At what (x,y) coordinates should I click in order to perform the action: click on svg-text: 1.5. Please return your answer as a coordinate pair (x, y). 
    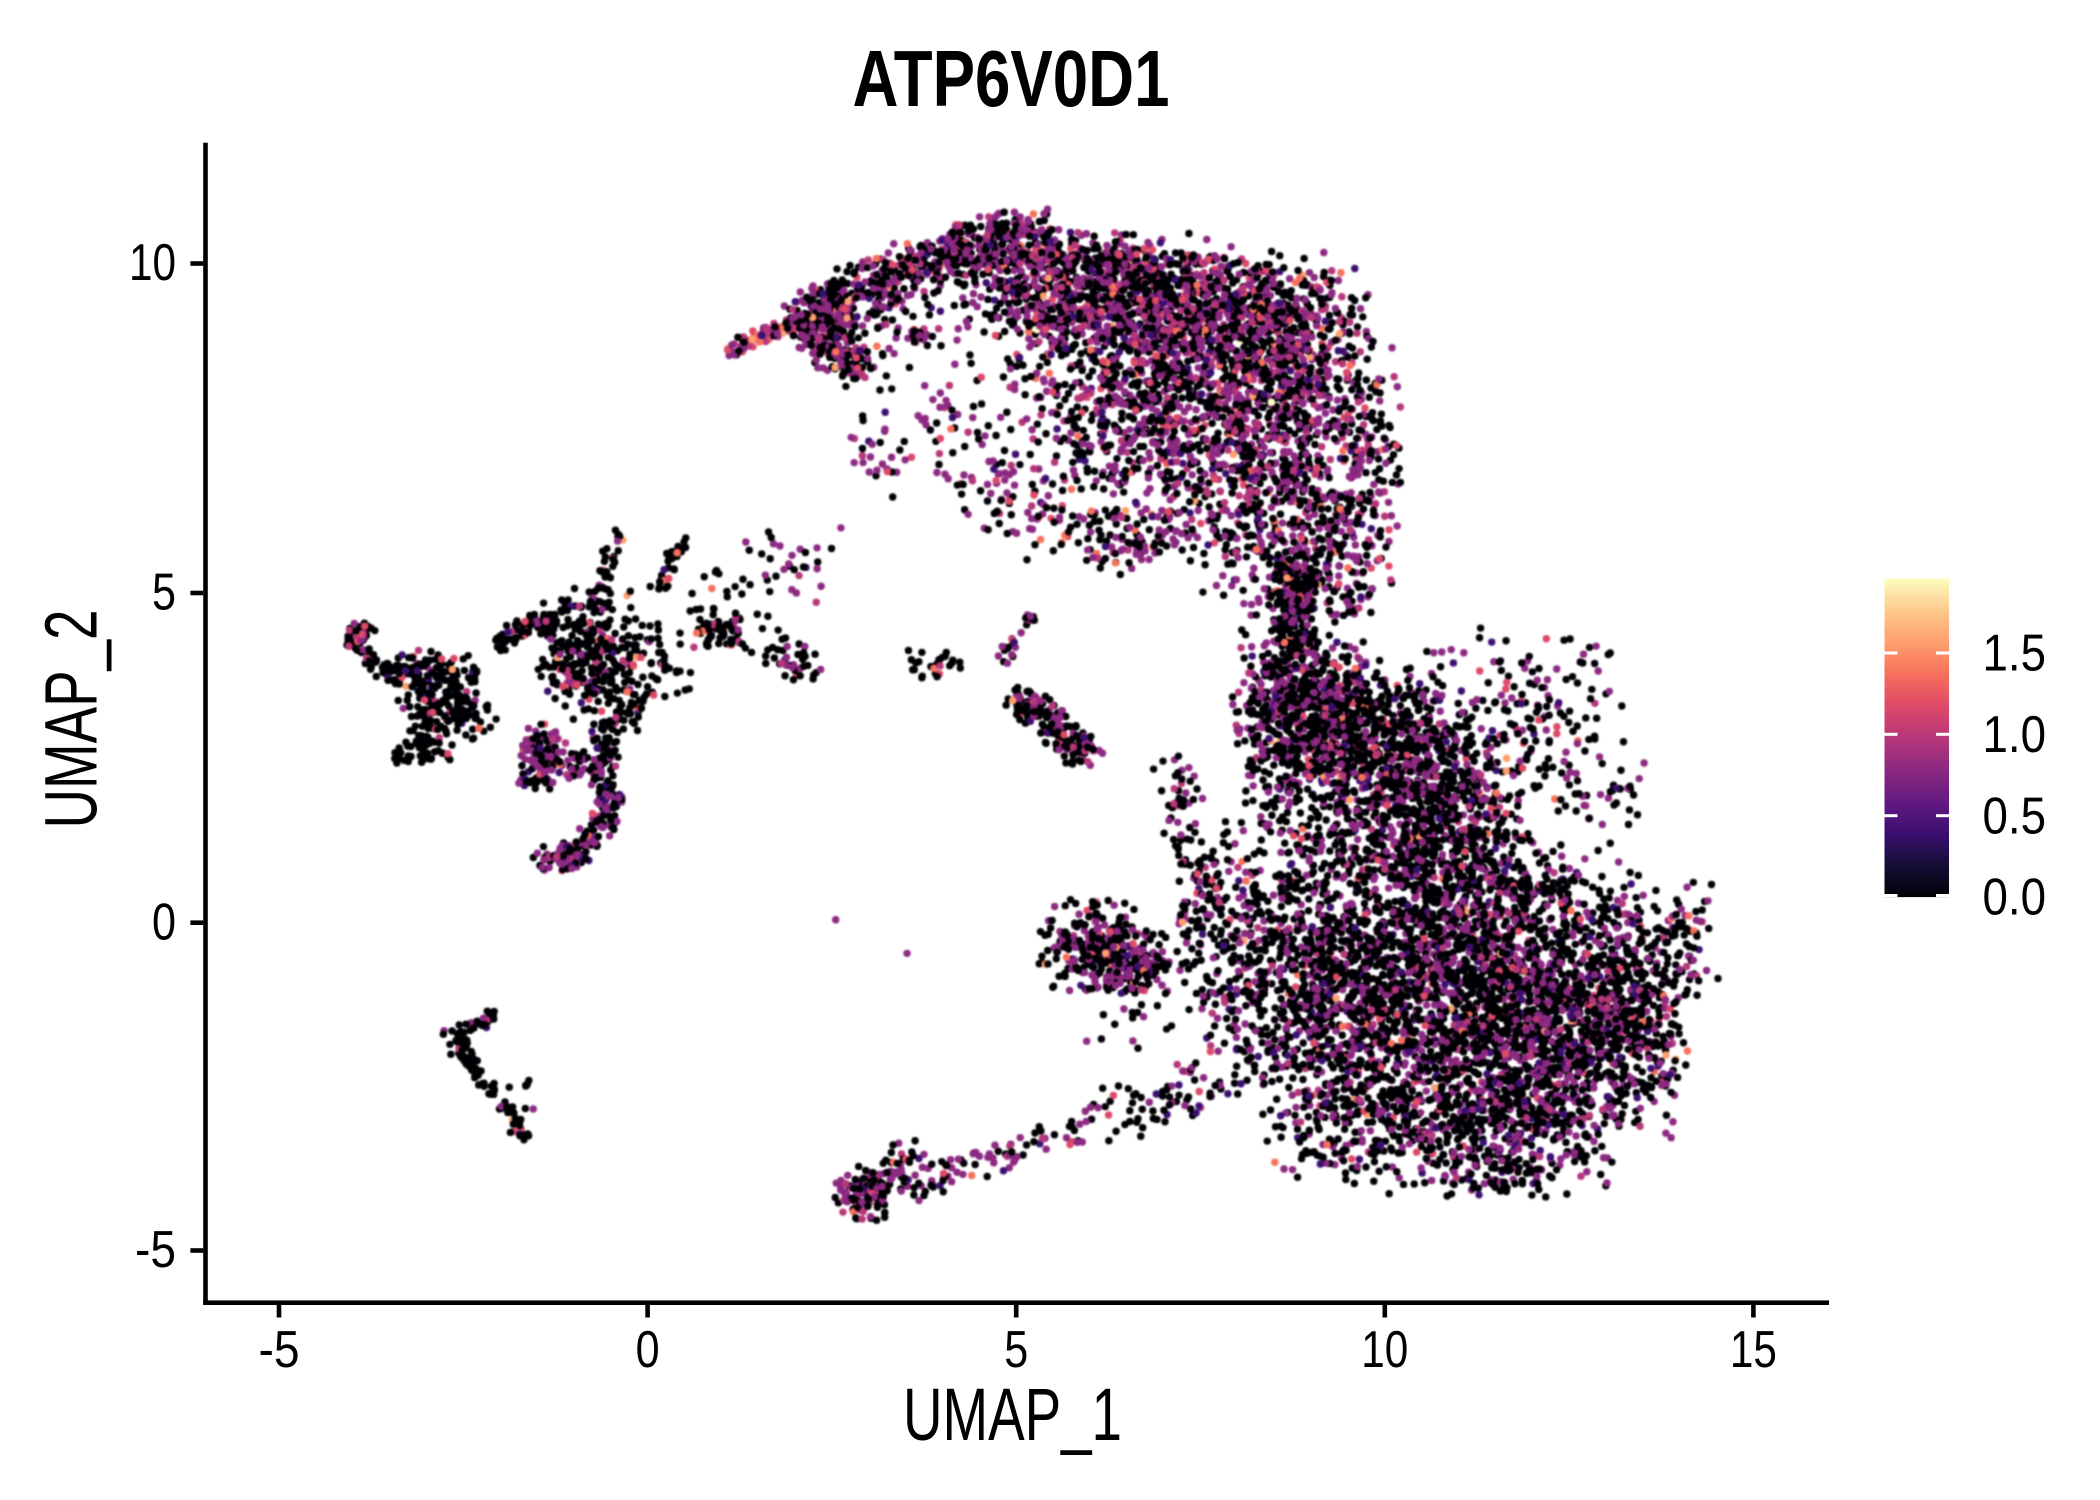
    Looking at the image, I should click on (2015, 654).